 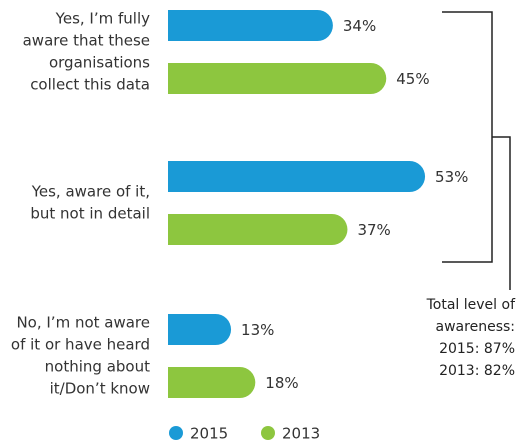 I want to click on value-label: 18%, so click(x=281, y=383).